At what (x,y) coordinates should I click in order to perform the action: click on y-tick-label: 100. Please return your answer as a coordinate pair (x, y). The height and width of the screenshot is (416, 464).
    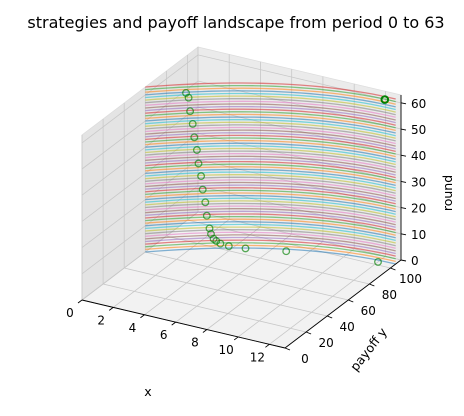
    Looking at the image, I should click on (410, 279).